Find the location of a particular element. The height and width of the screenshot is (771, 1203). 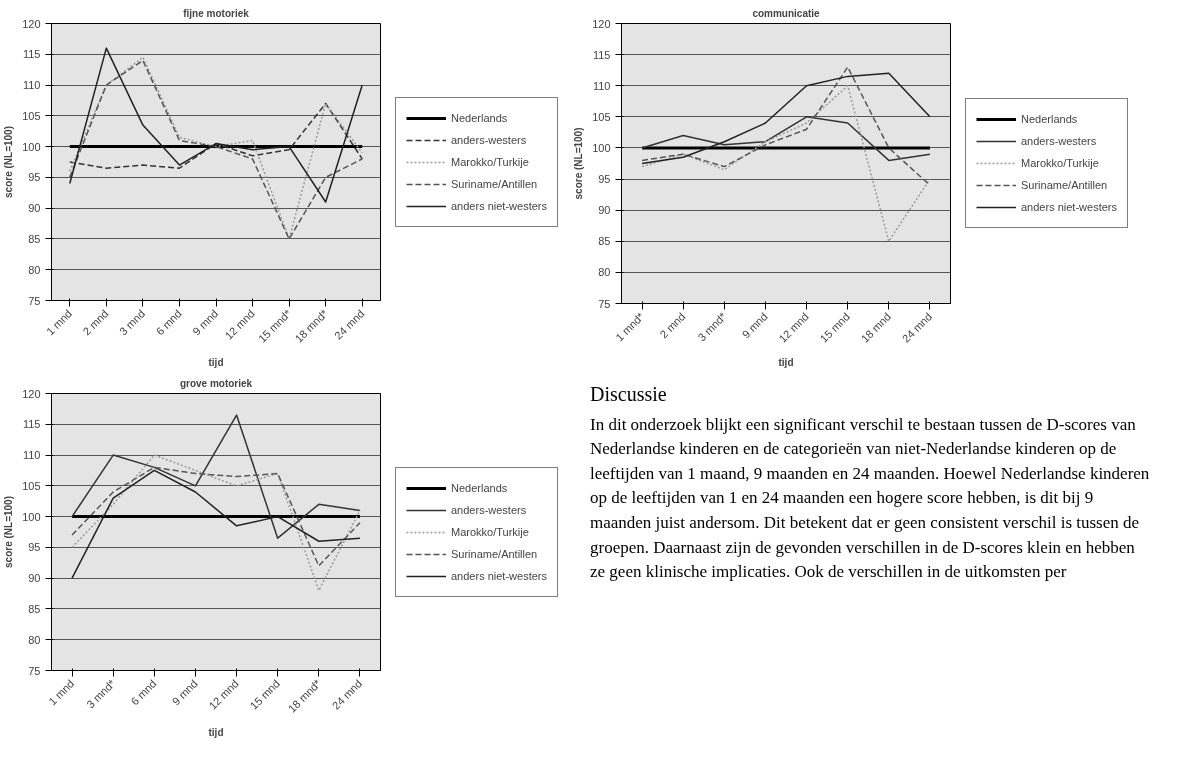

chart-title: communicatie is located at coordinates (786, 13).